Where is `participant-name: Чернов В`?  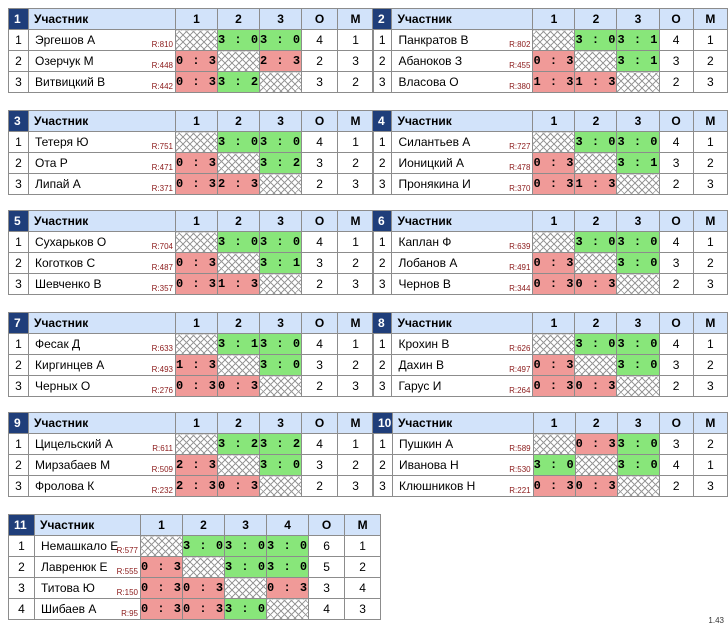 participant-name: Чернов В is located at coordinates (424, 284).